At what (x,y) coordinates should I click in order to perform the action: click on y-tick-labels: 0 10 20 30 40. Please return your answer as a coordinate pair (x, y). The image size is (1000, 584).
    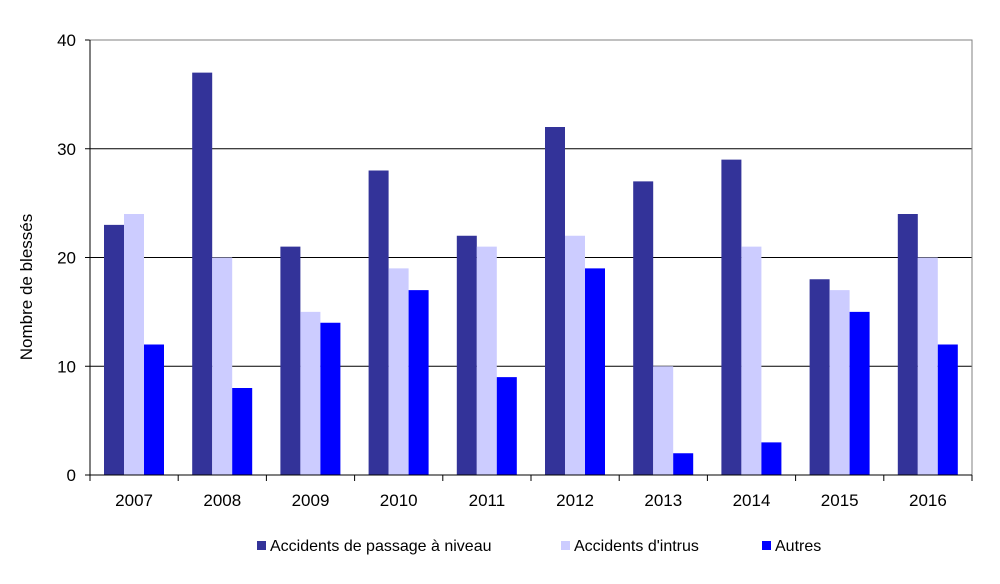
    Looking at the image, I should click on (66, 258).